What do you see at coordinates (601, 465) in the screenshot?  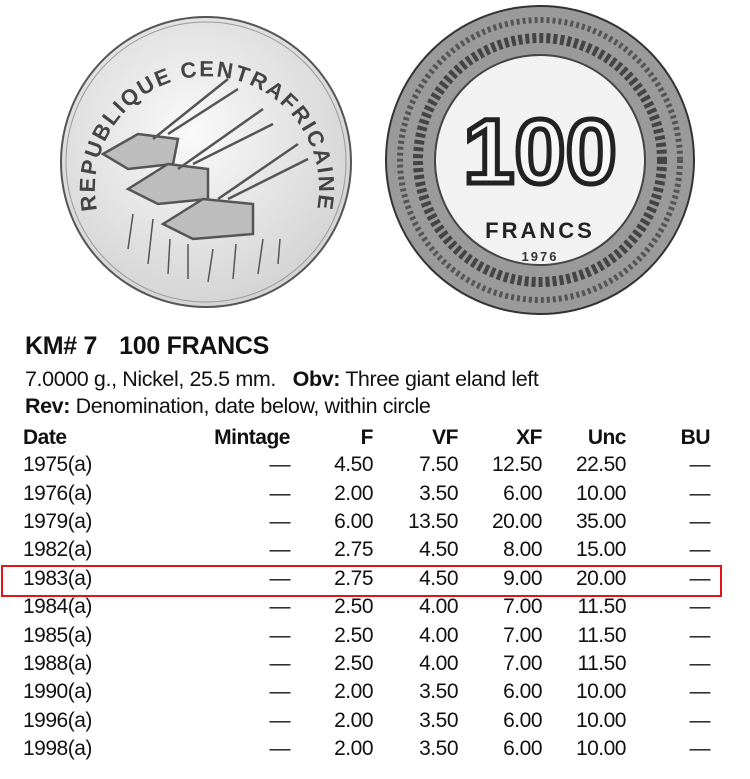 I see `cell-unc: 22.50` at bounding box center [601, 465].